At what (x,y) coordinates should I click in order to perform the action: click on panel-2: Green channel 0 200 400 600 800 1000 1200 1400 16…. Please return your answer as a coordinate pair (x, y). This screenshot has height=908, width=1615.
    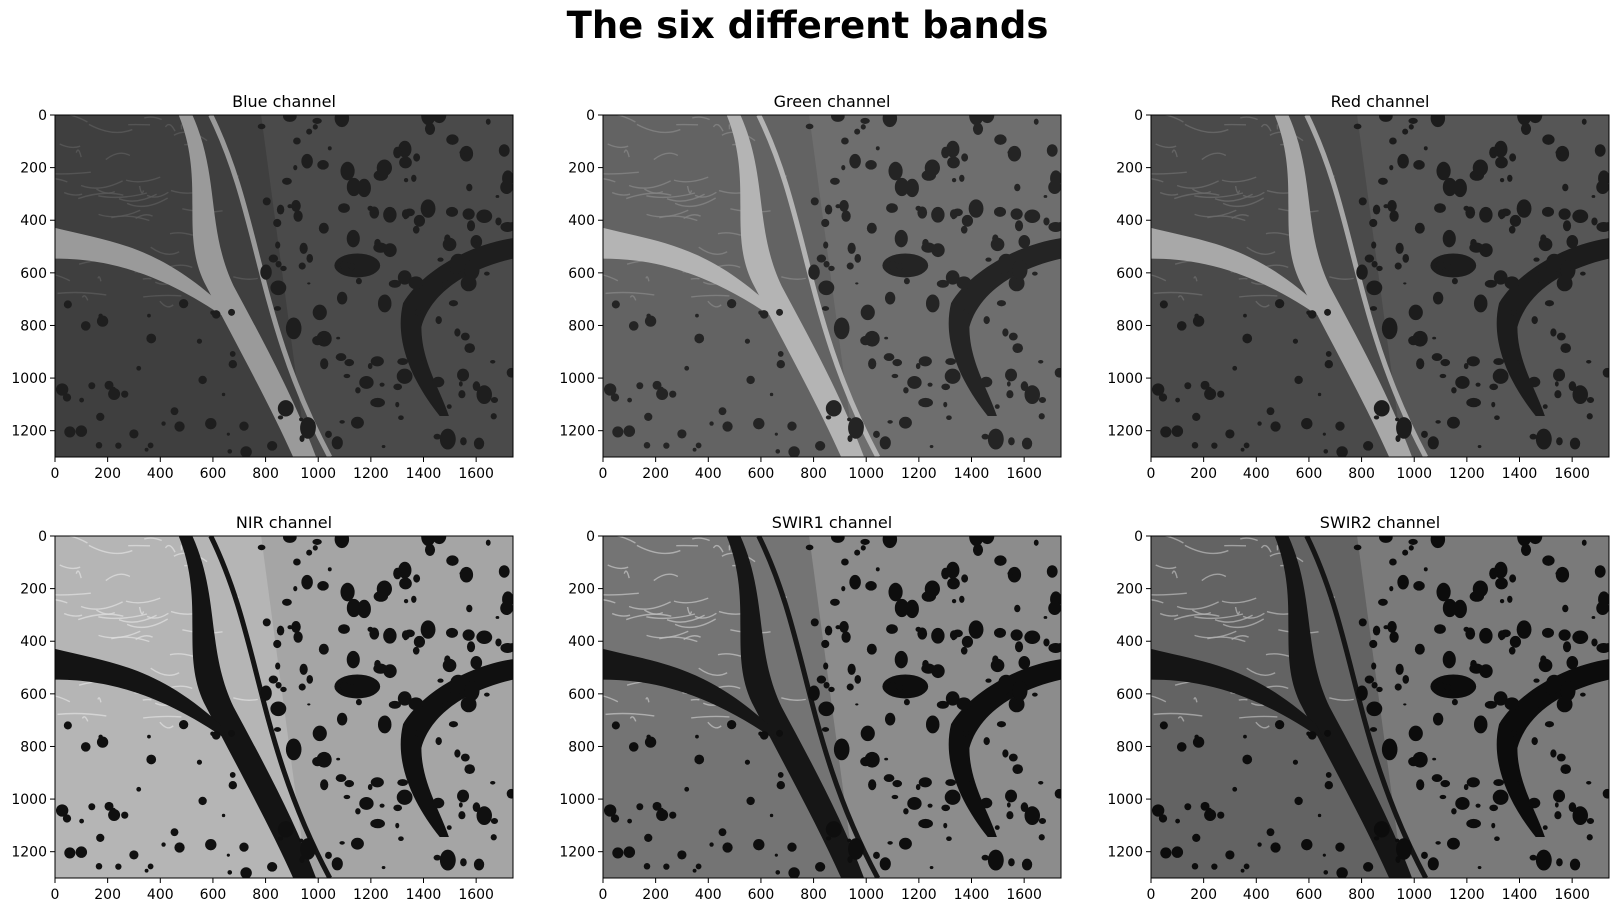
    Looking at the image, I should click on (810, 287).